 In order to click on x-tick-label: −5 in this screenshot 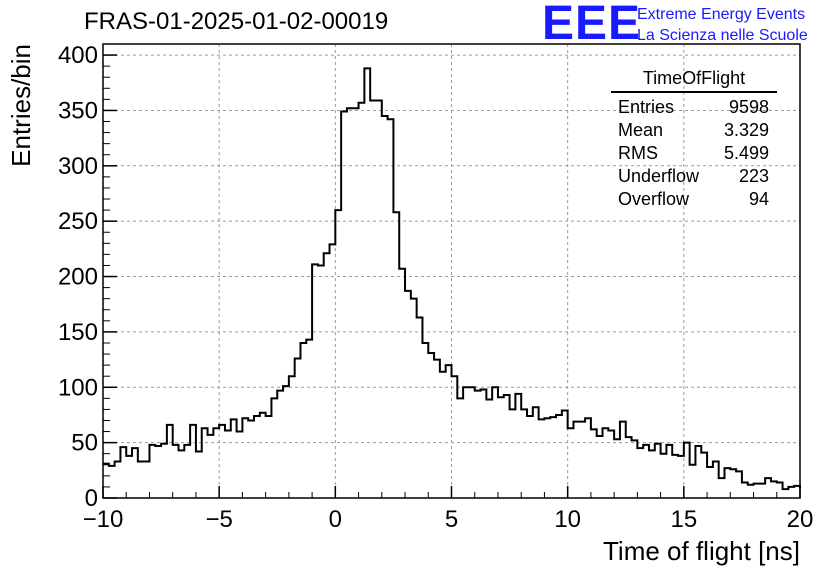, I will do `click(218, 519)`.